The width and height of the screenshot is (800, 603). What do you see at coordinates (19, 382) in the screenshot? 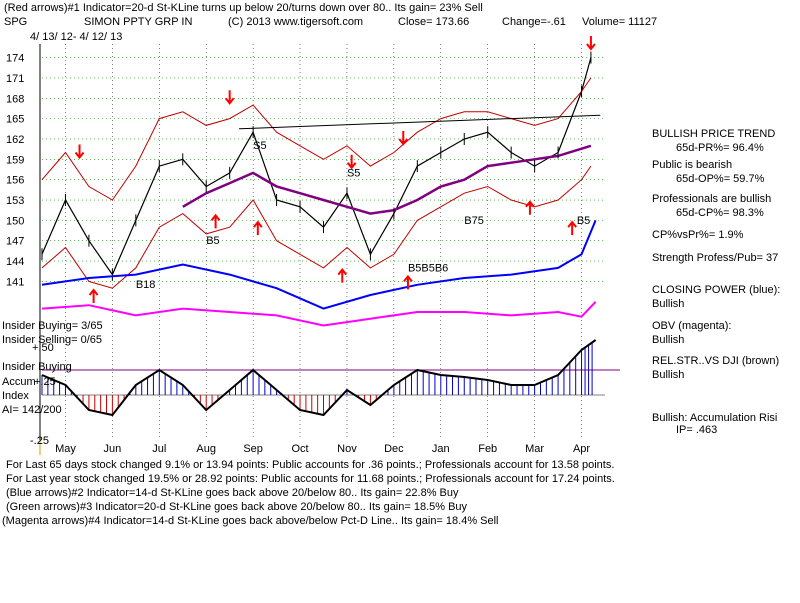
I see `accum-label: Accum` at bounding box center [19, 382].